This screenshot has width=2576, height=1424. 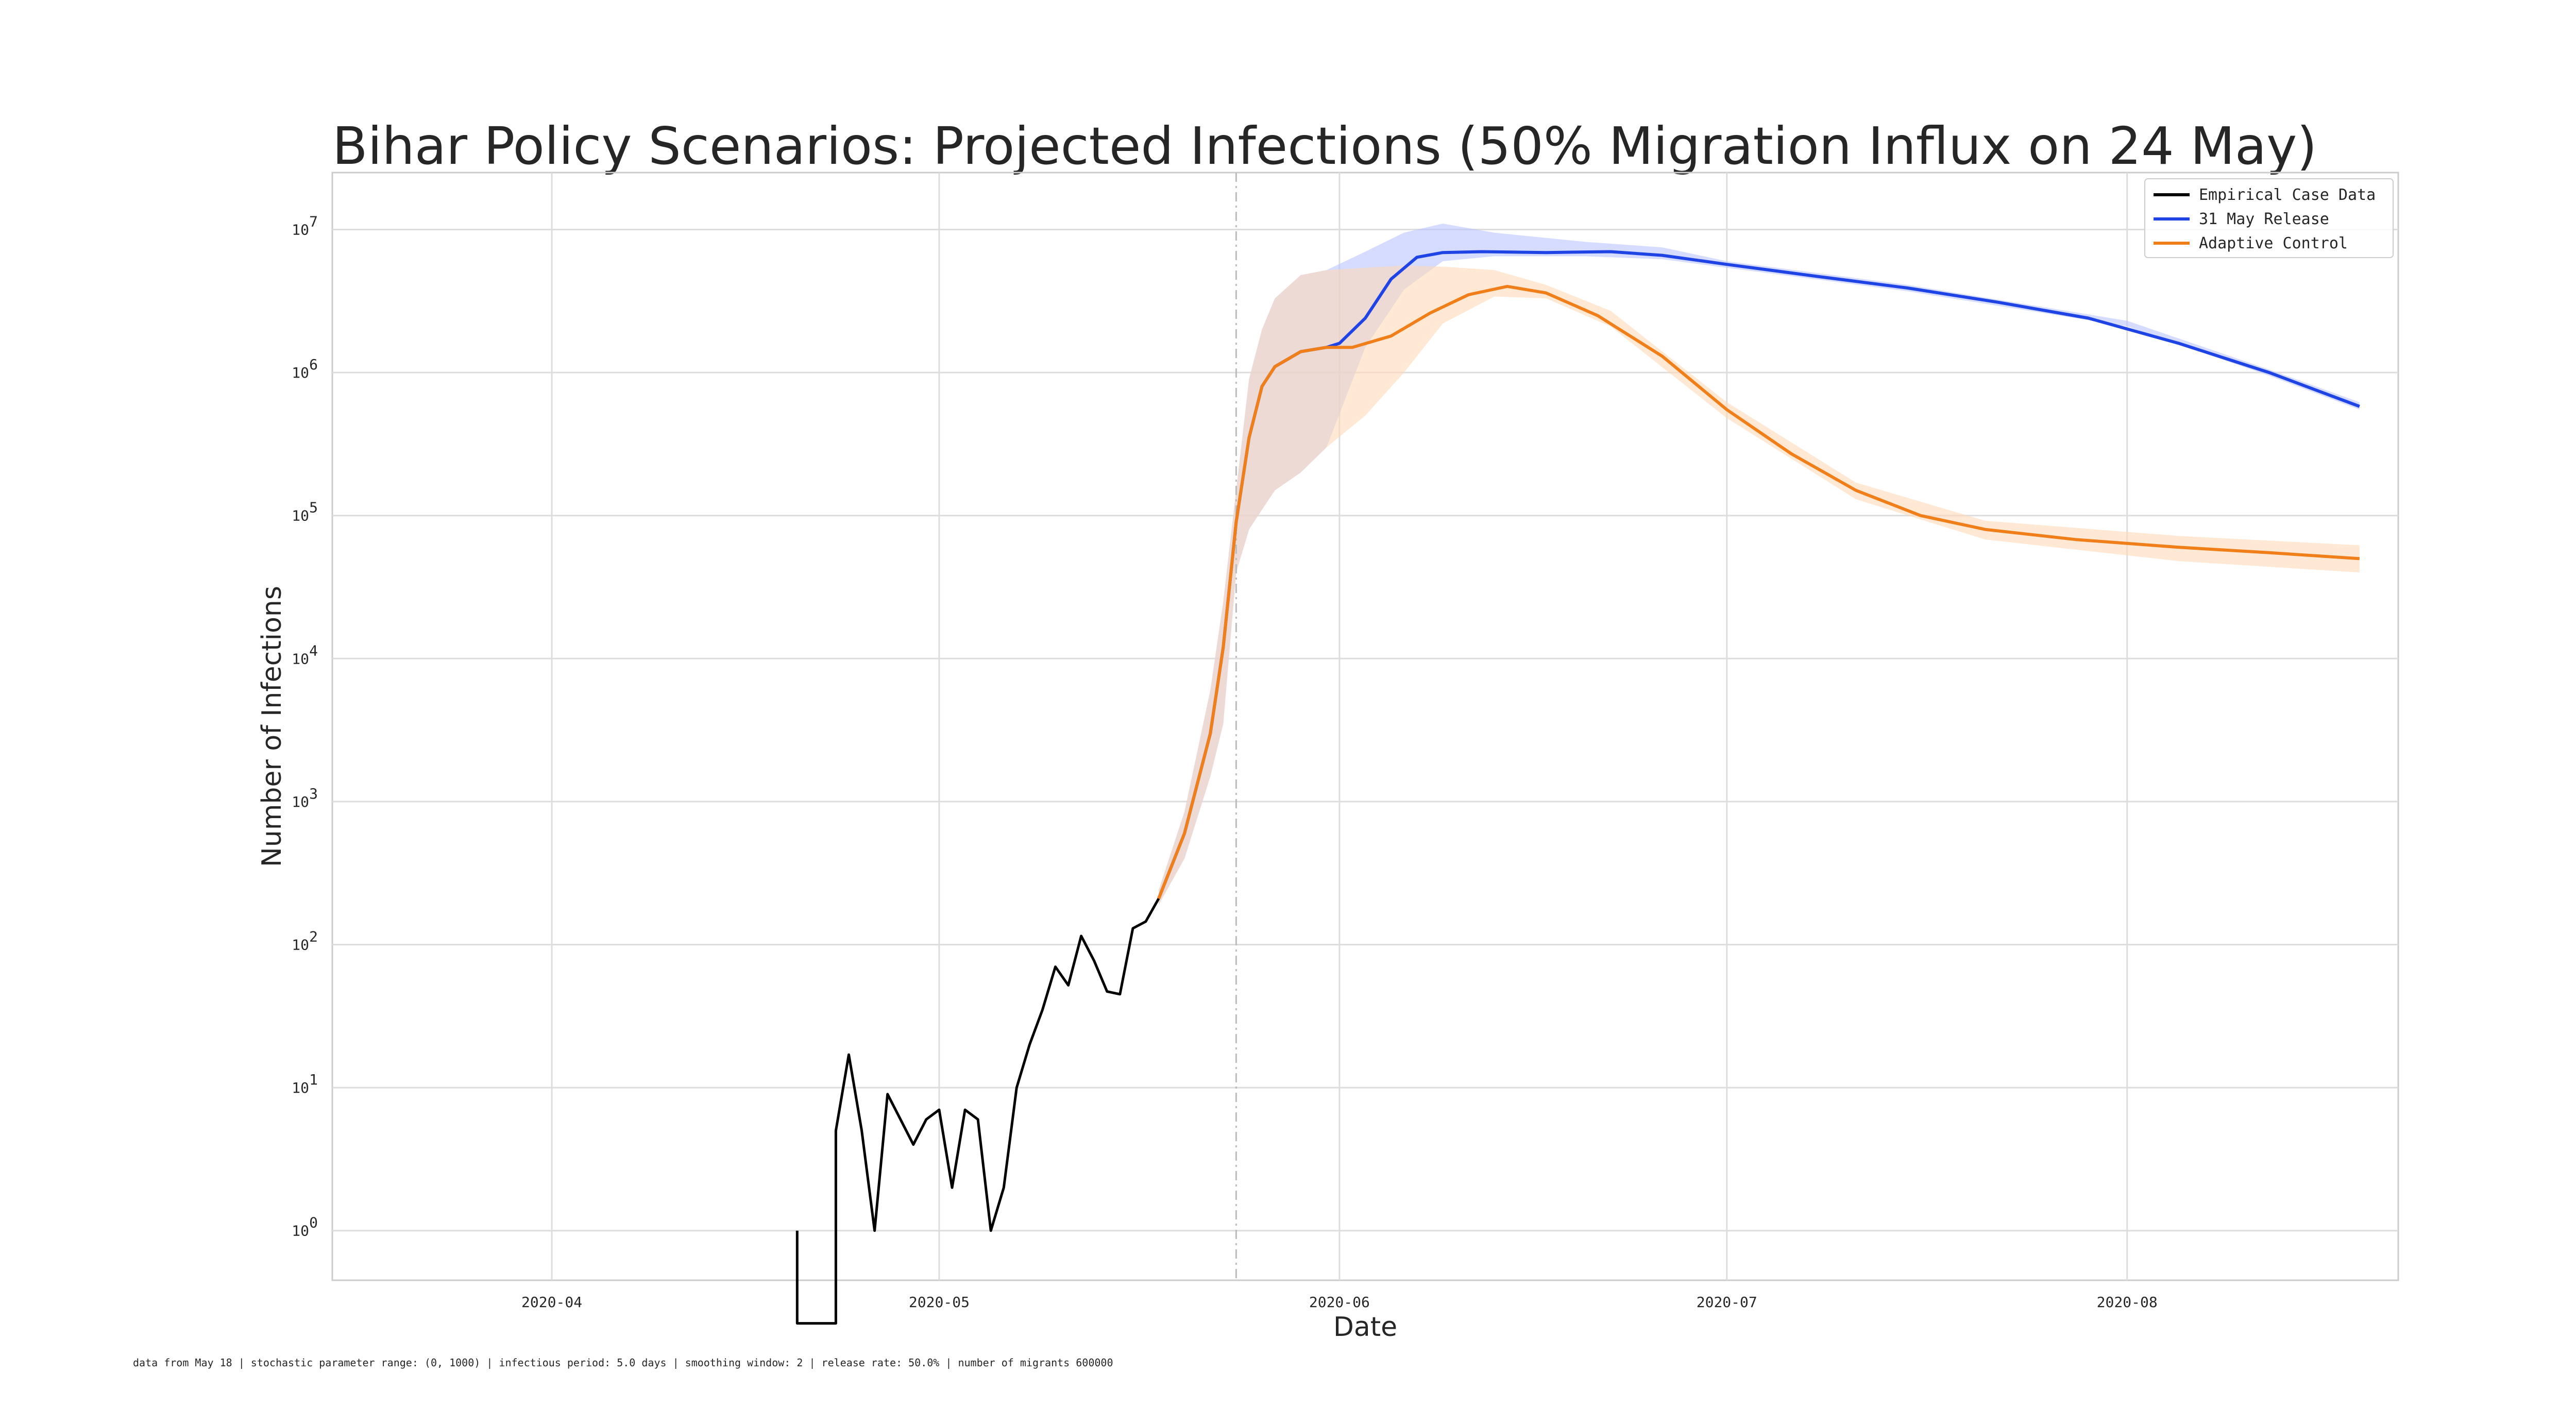 What do you see at coordinates (313, 1222) in the screenshot?
I see `y-tick-exponent: 0` at bounding box center [313, 1222].